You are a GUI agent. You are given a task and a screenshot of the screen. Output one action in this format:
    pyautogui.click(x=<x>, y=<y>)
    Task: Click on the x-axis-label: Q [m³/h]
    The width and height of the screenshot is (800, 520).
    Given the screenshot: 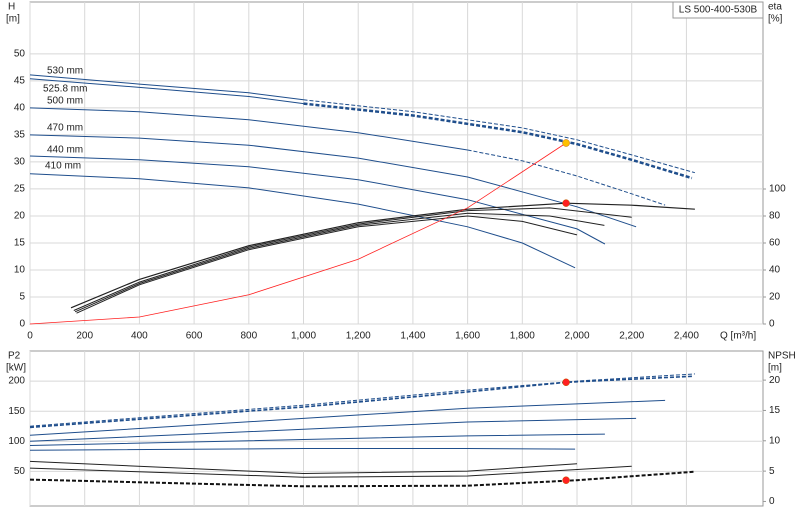 What is the action you would take?
    pyautogui.click(x=738, y=336)
    